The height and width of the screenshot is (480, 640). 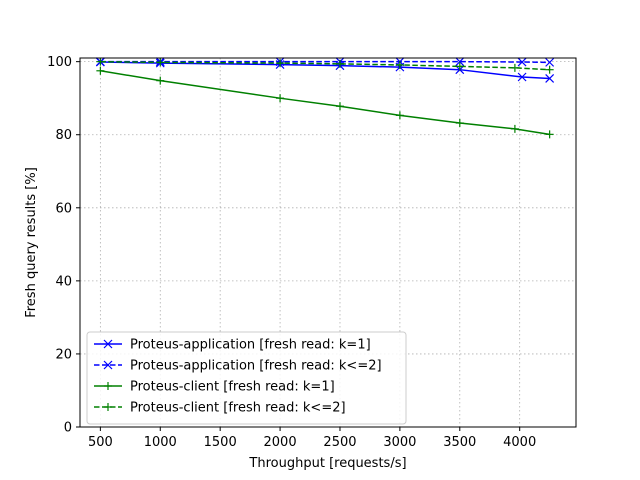 I want to click on x-tick-label: 500, so click(x=100, y=442).